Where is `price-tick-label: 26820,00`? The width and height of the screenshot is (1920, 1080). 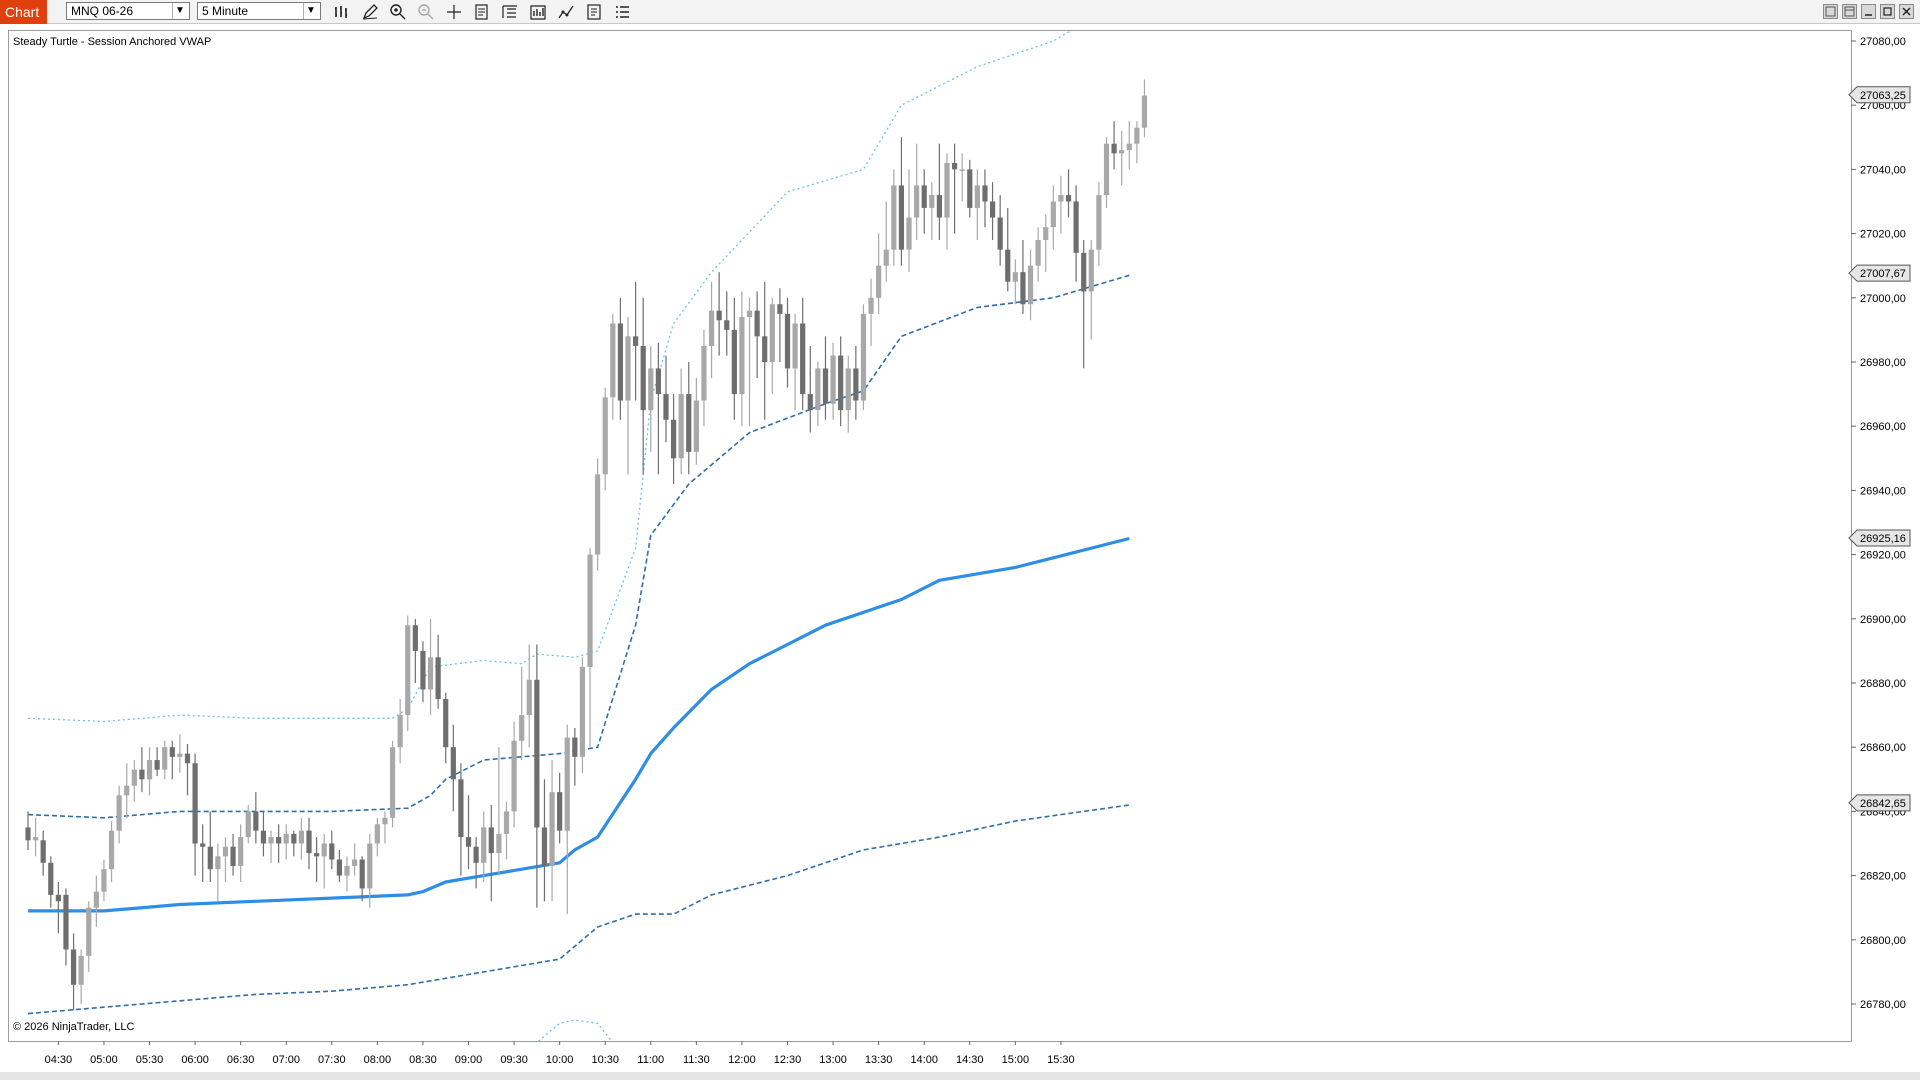 price-tick-label: 26820,00 is located at coordinates (1883, 877).